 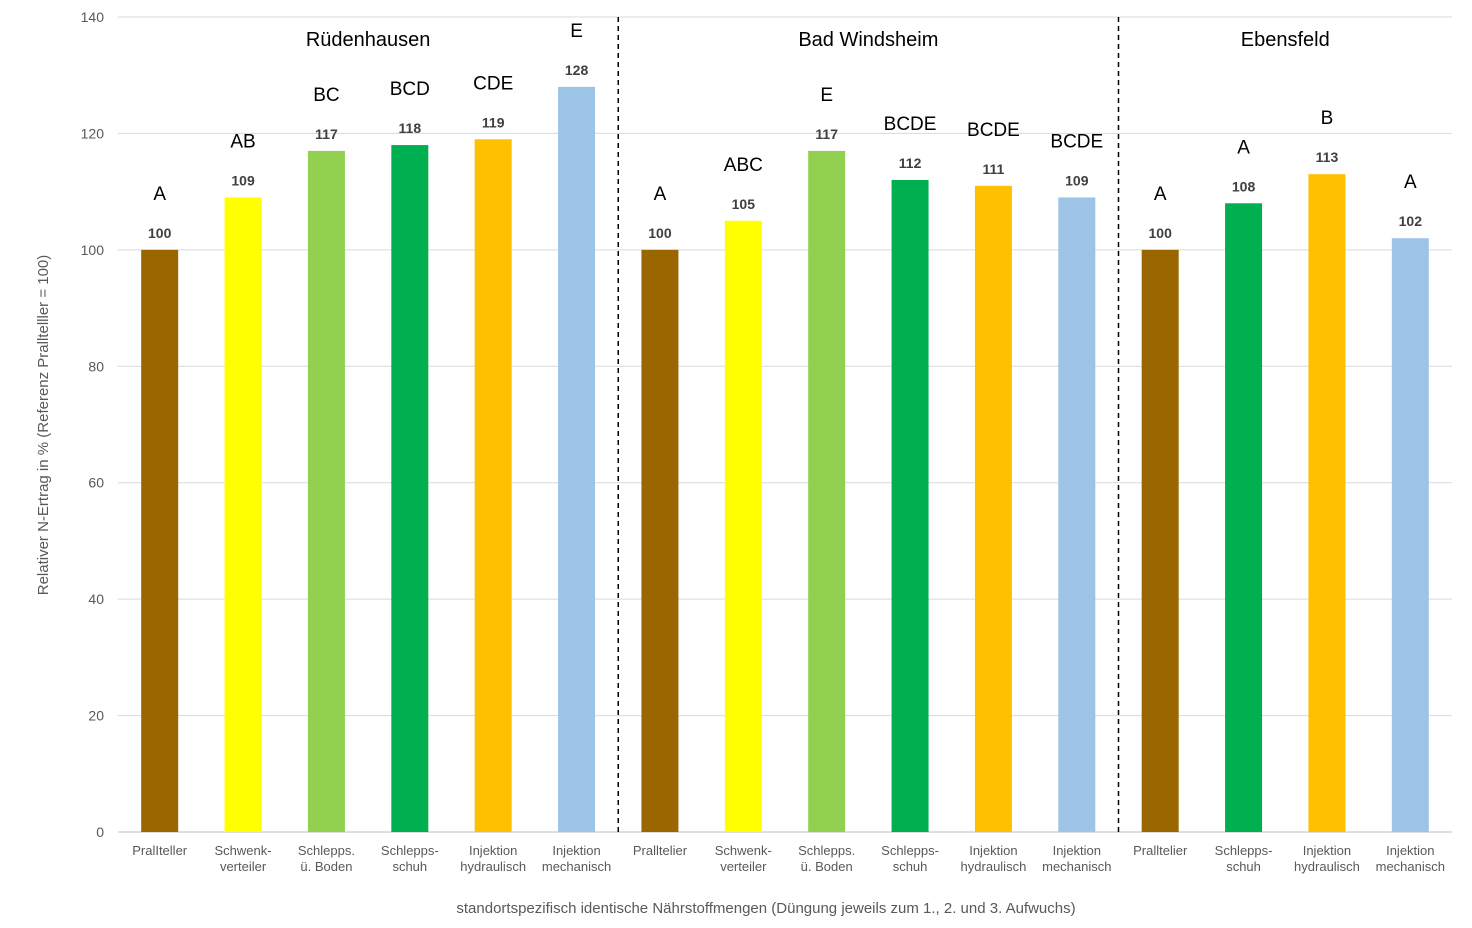 What do you see at coordinates (410, 128) in the screenshot?
I see `bar-value-label: 118` at bounding box center [410, 128].